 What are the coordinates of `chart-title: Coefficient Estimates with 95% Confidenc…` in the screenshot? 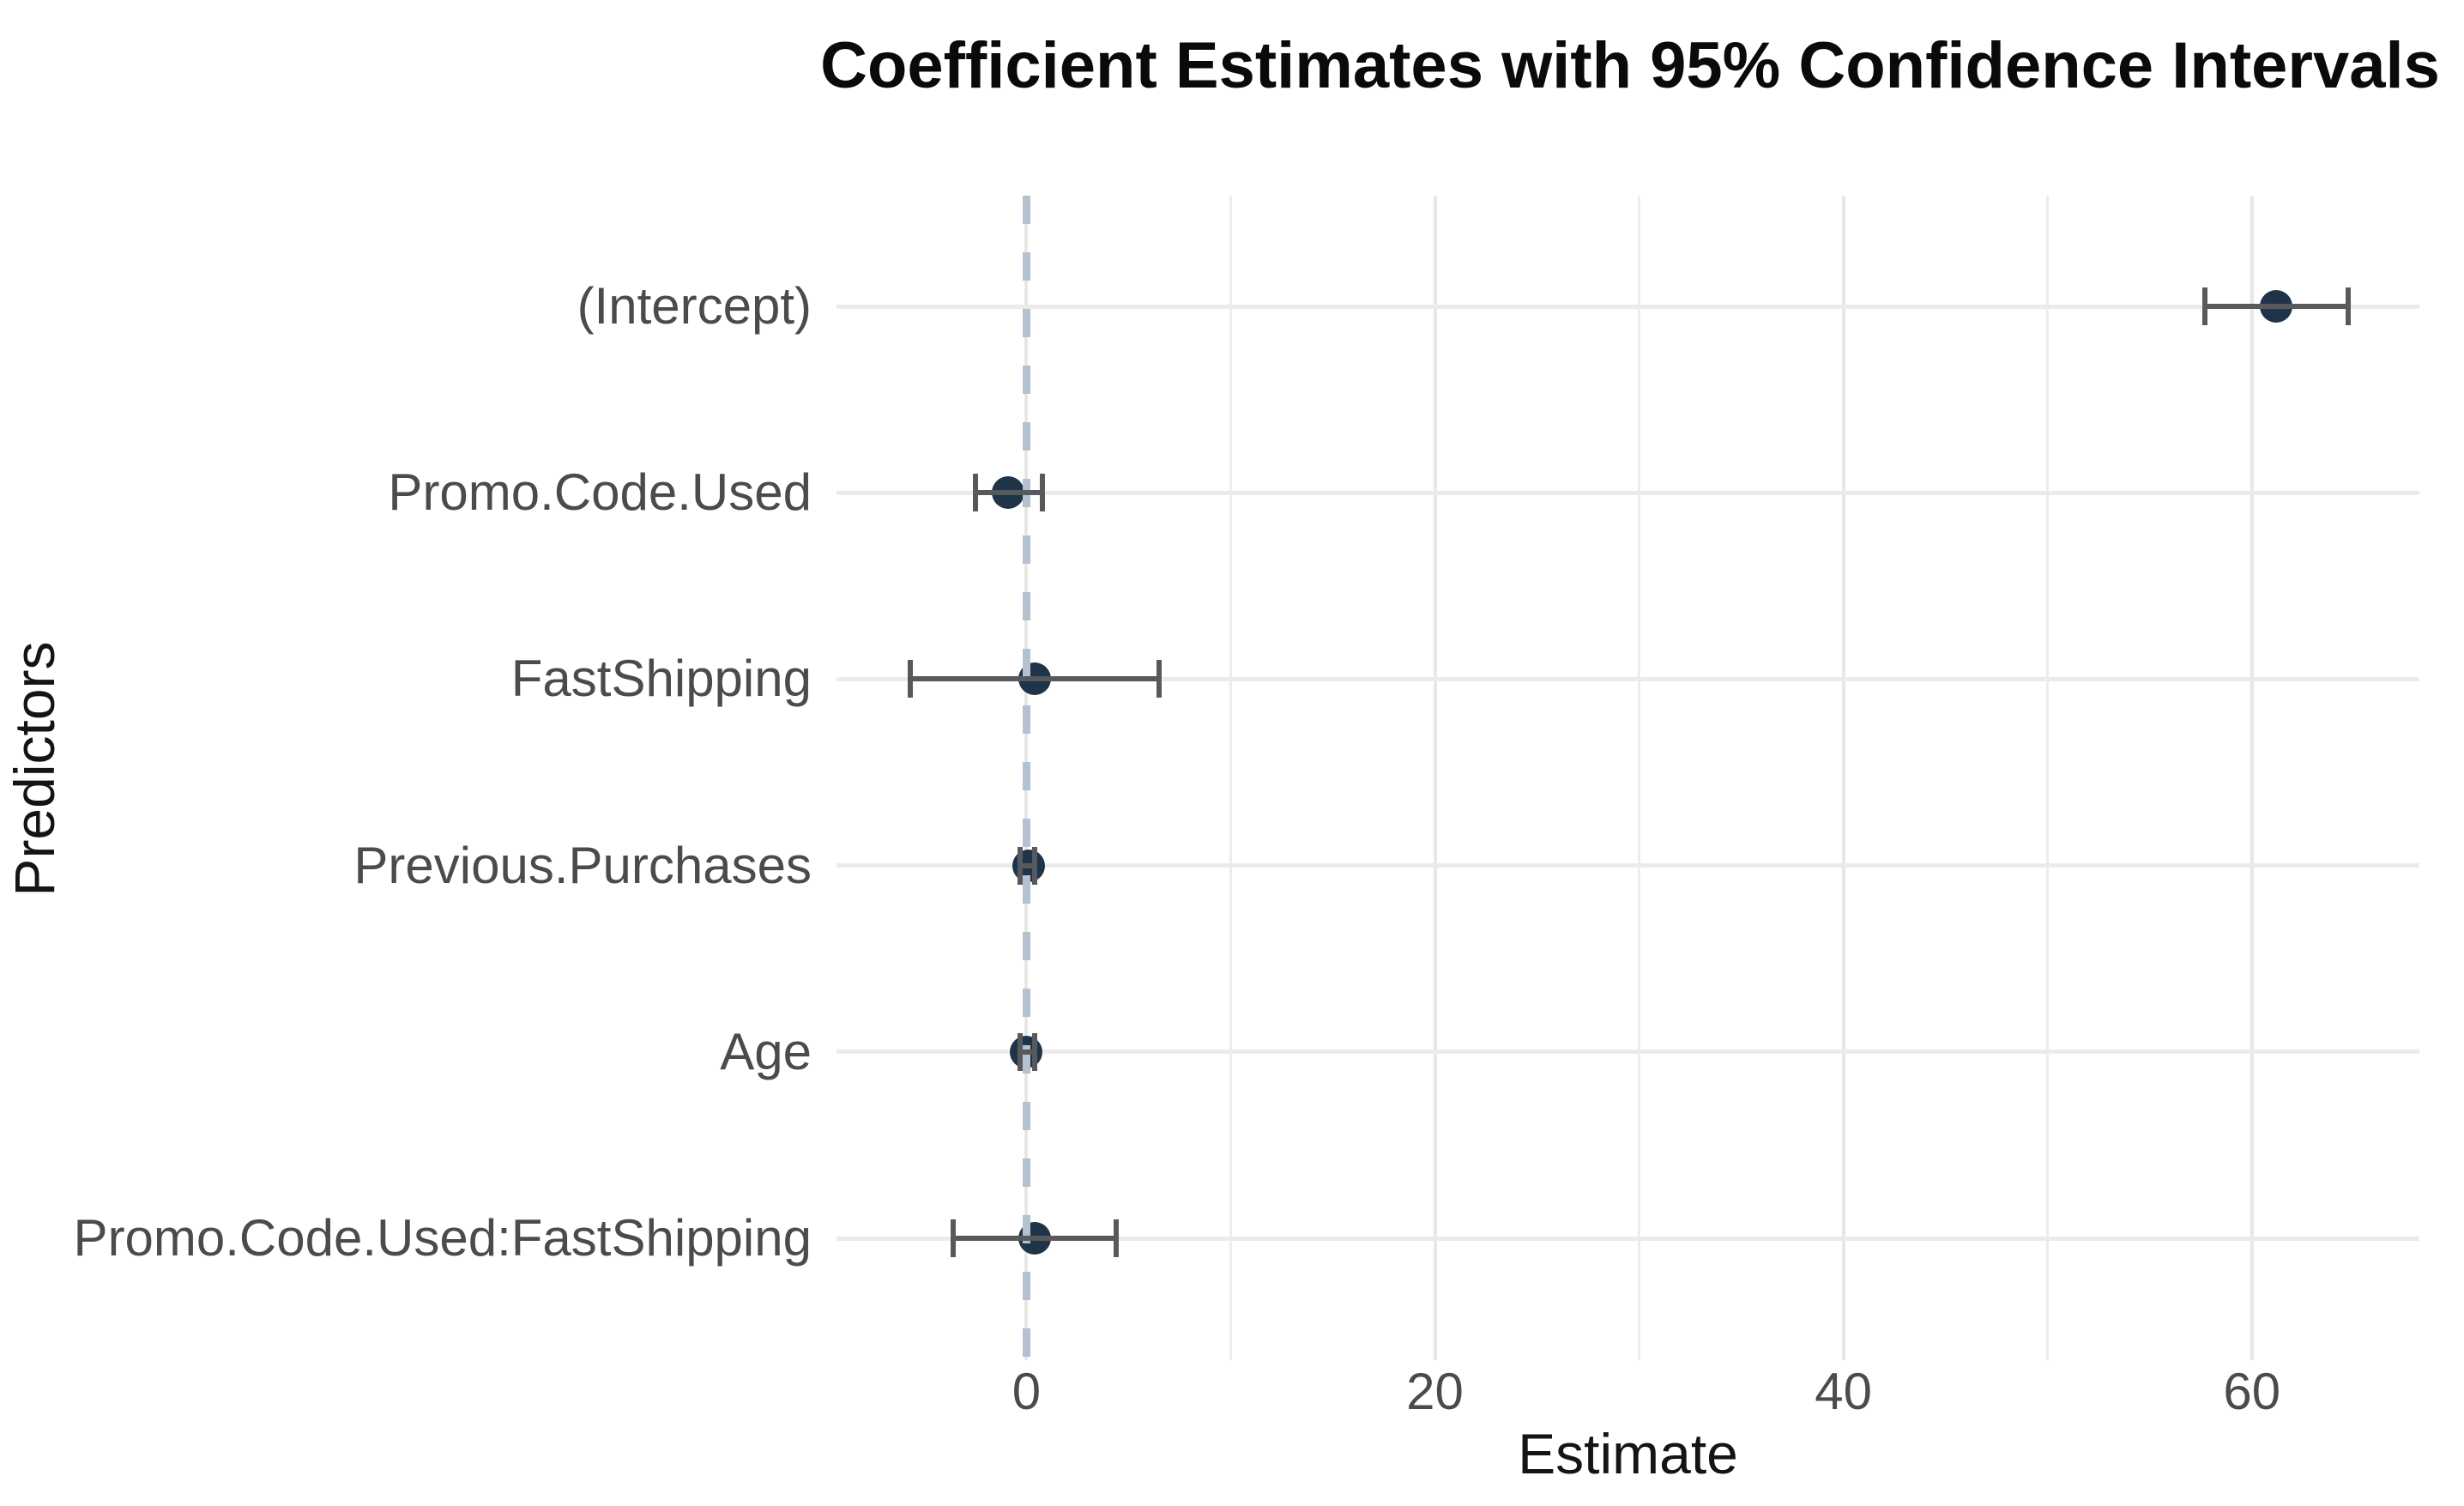 It's located at (1630, 65).